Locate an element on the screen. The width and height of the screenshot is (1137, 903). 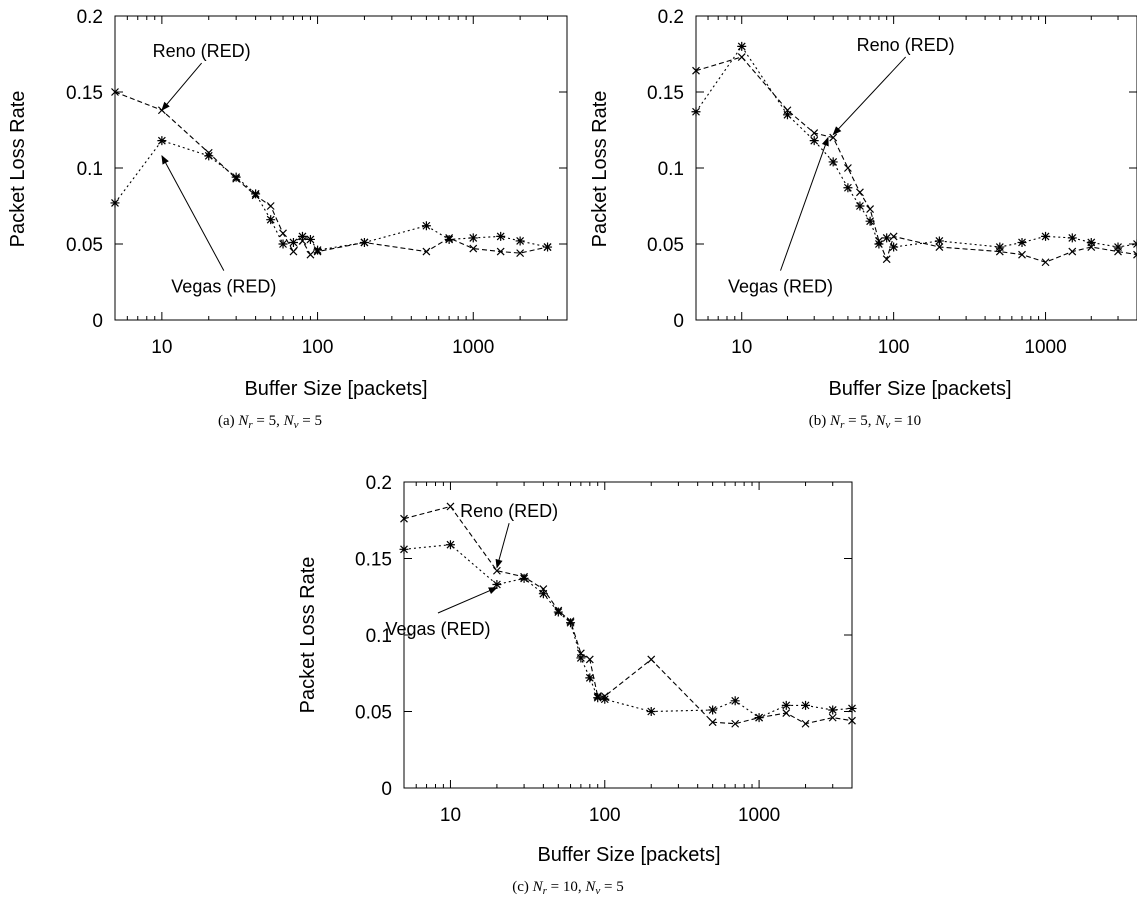
panel-caption: (c) Nr = 10, Nv = 5 is located at coordinates (568, 888).